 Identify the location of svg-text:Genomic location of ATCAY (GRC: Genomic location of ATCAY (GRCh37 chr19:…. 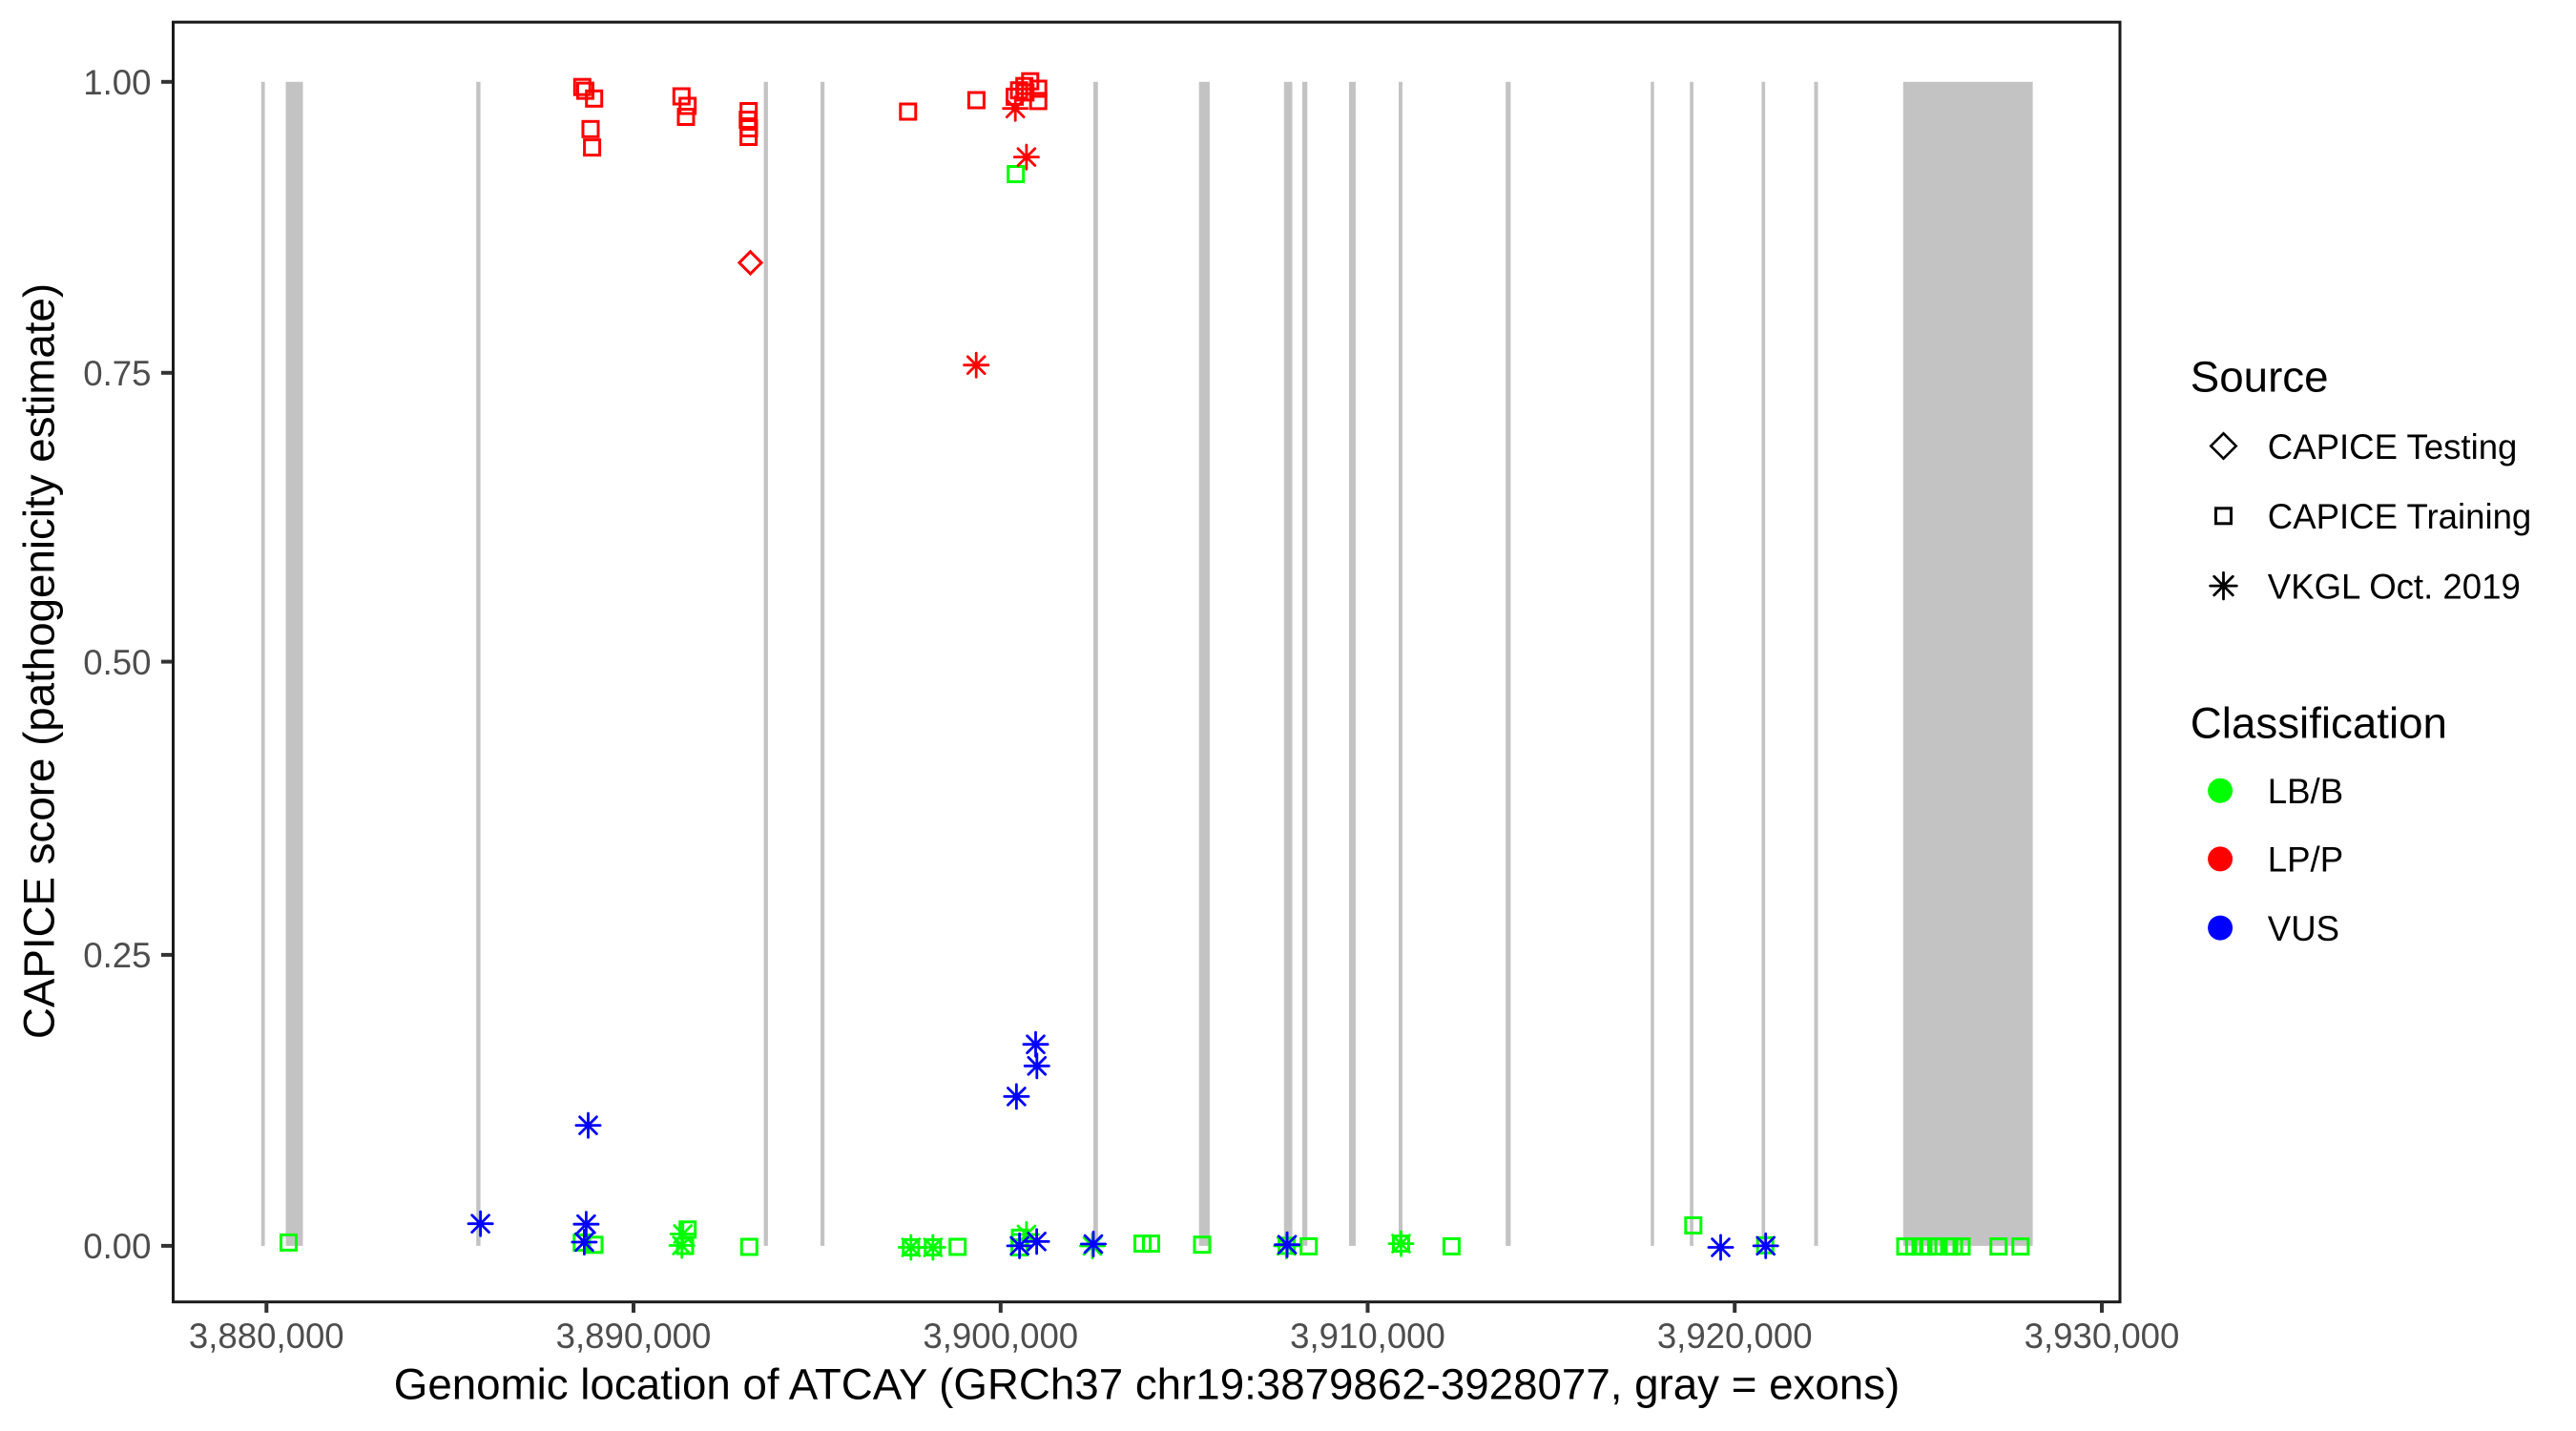
(1147, 1384).